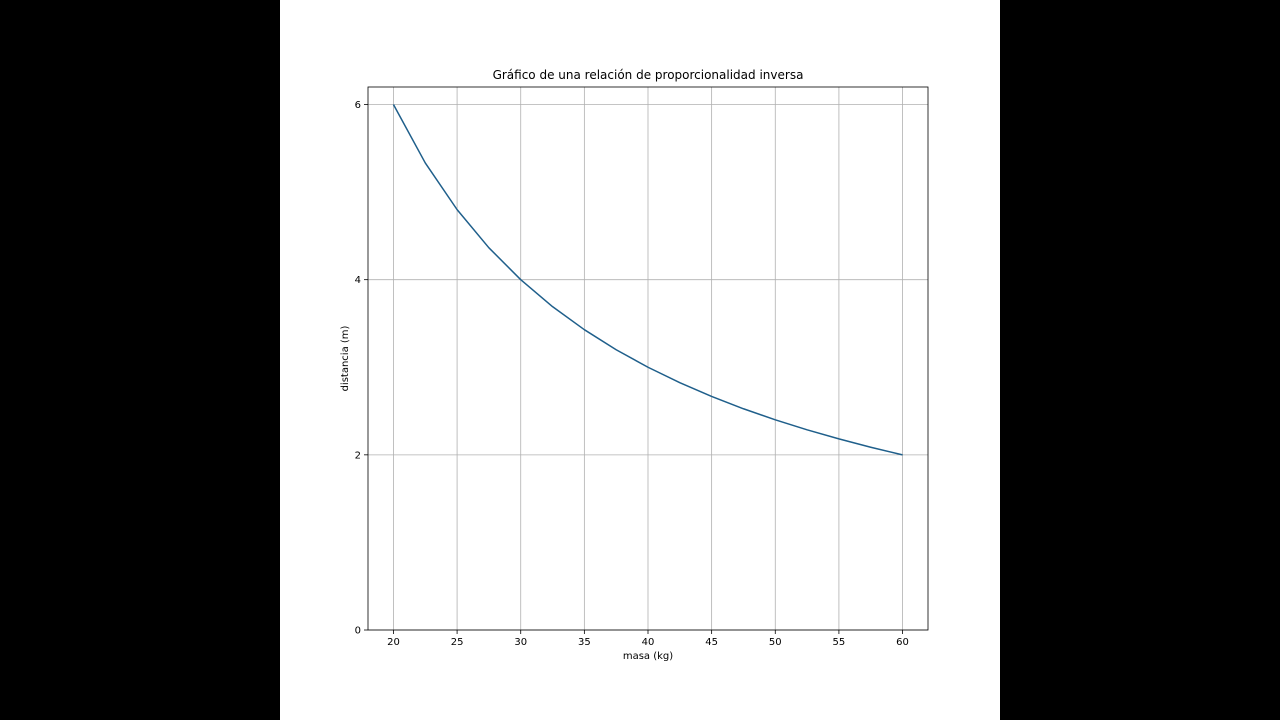 The width and height of the screenshot is (1280, 720). Describe the element at coordinates (711, 642) in the screenshot. I see `x-tick-label: 45` at that location.